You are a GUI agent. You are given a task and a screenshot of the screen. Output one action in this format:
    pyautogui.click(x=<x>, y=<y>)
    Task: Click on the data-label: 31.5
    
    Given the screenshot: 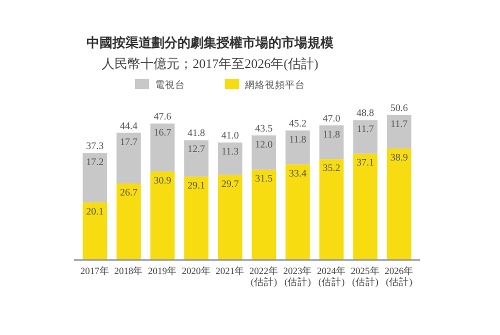 What is the action you would take?
    pyautogui.click(x=264, y=179)
    